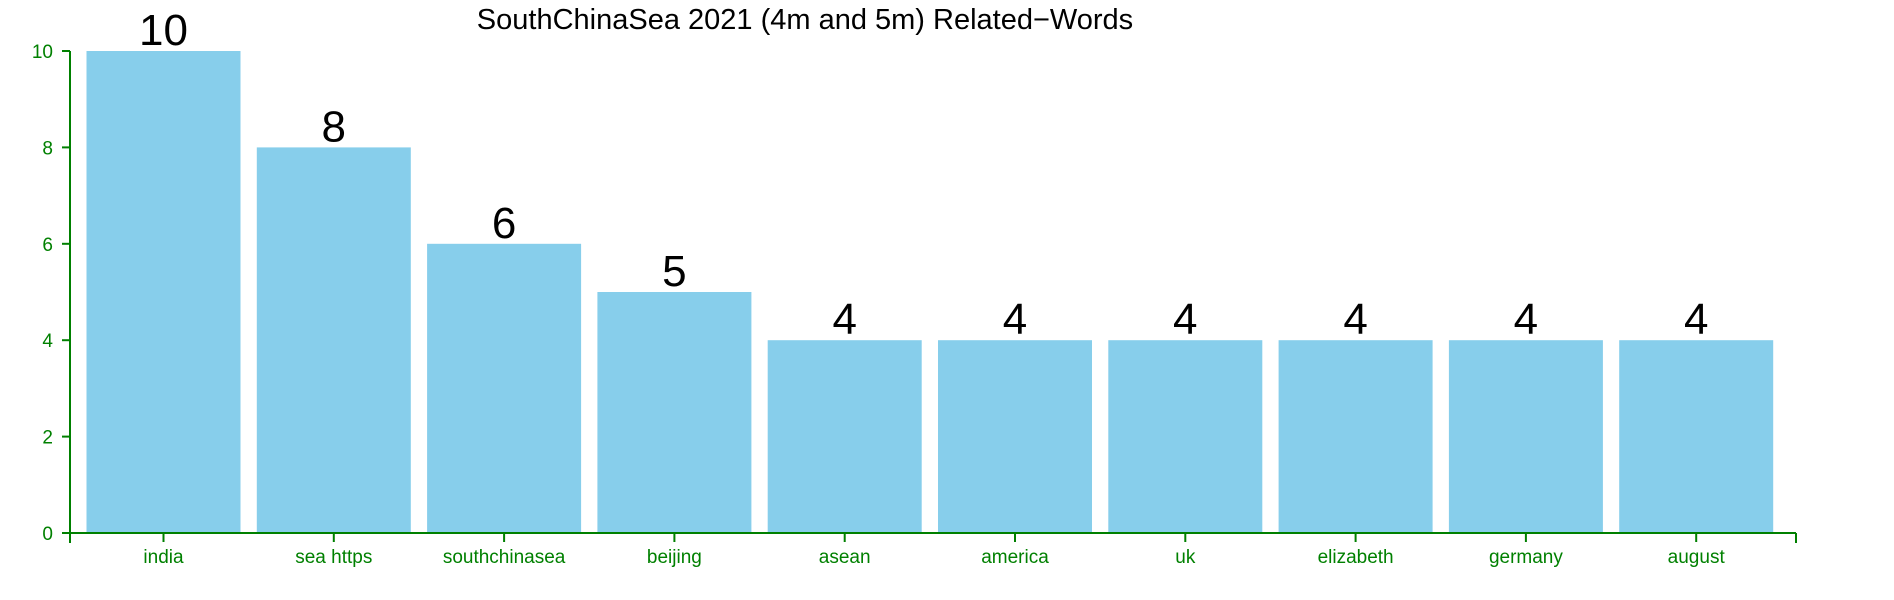  I want to click on x-tick-label: asean, so click(845, 557).